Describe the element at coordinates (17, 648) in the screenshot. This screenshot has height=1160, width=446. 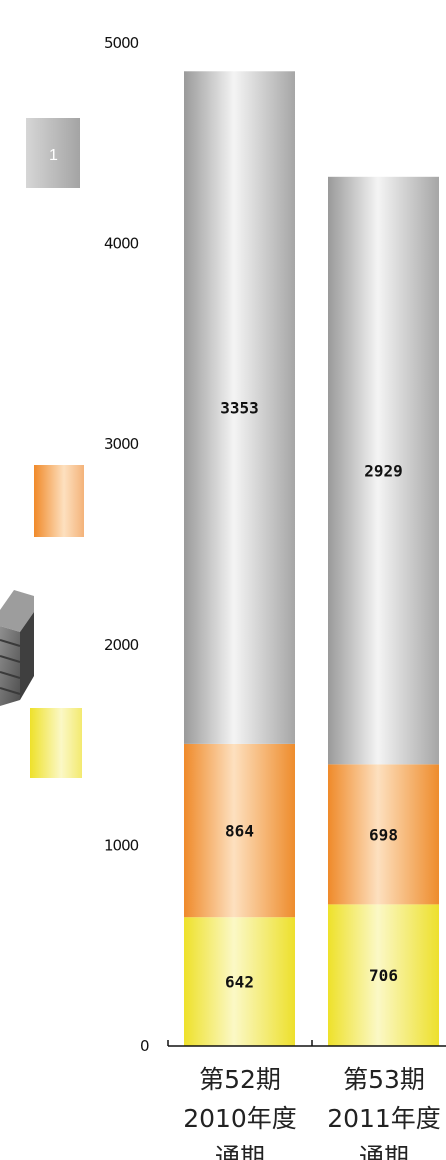
I see `stacked-boxes-illustration` at that location.